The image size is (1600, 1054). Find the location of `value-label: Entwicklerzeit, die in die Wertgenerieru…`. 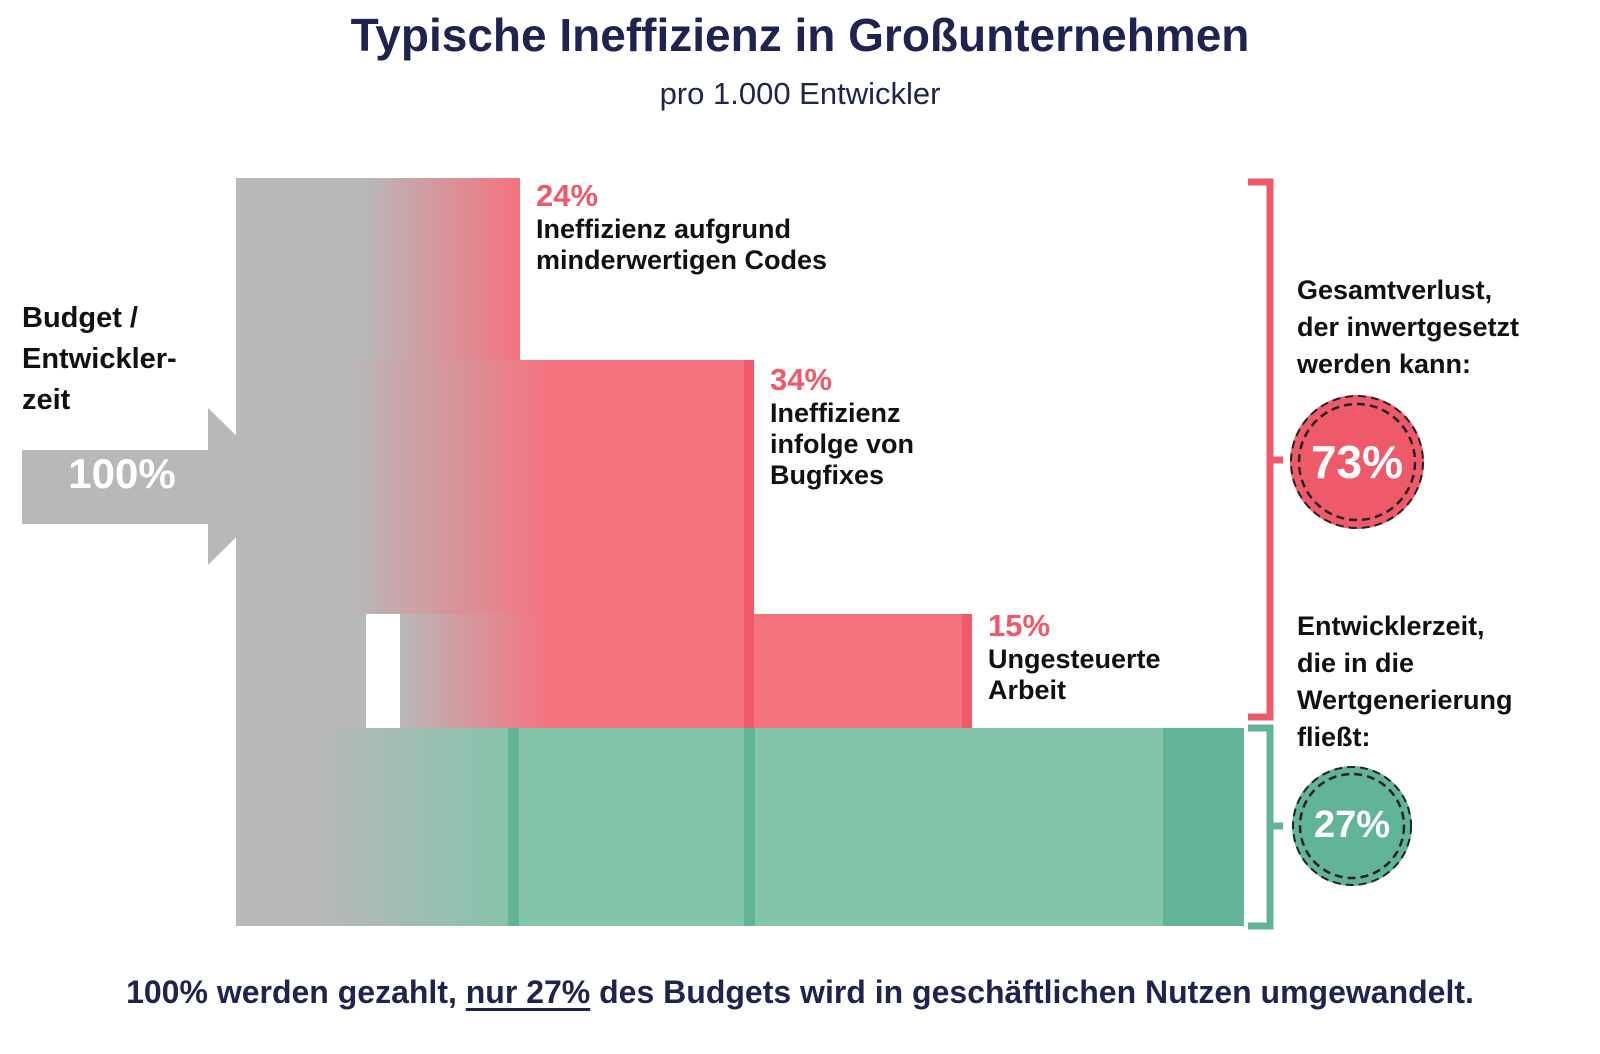

value-label: Entwicklerzeit, die in die Wertgenerieru… is located at coordinates (1405, 682).